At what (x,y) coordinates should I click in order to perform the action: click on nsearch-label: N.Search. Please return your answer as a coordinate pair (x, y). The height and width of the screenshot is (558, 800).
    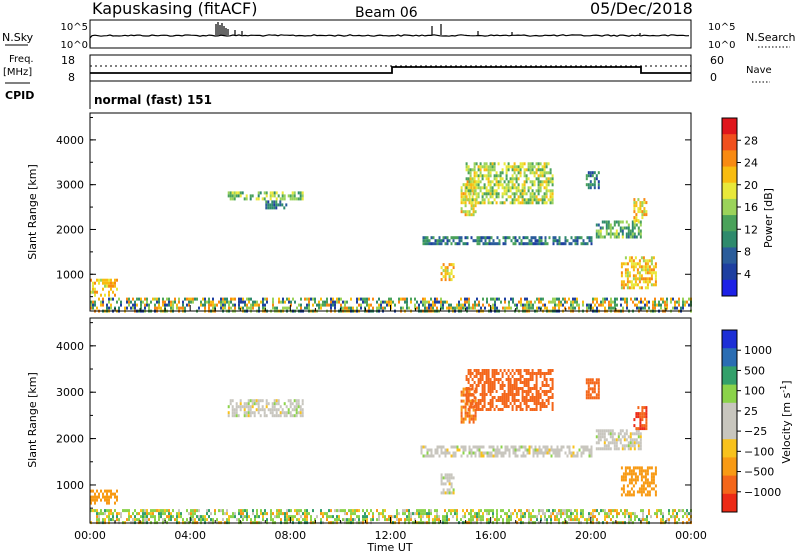
    Looking at the image, I should click on (771, 37).